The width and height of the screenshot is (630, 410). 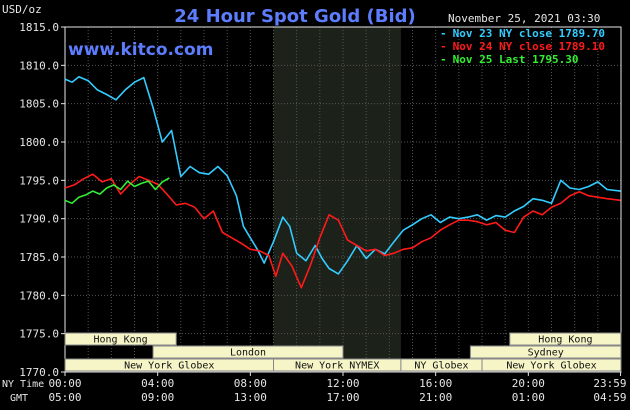 I want to click on x-tick-label-gmt: 09:00, so click(x=157, y=397).